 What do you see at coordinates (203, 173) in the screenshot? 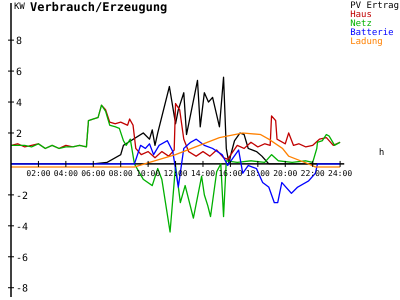
I see `x-tick-label: 14:00` at bounding box center [203, 173].